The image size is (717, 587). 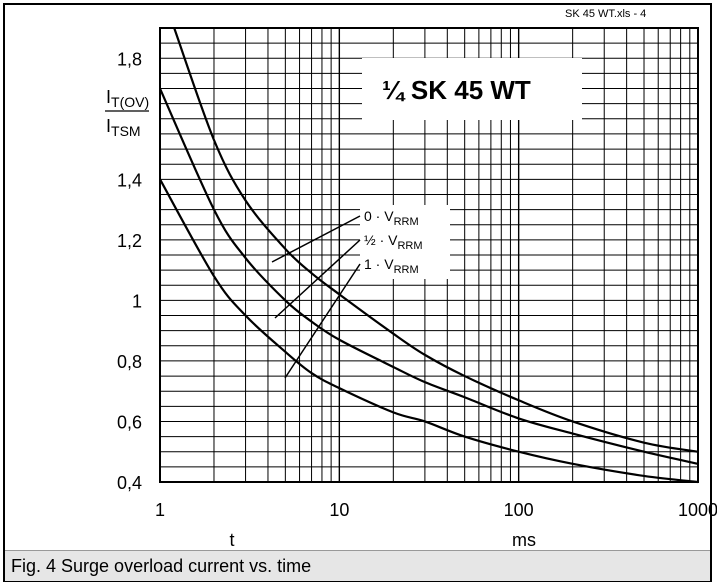 I want to click on legend-label-0: 0 · VRRM, so click(x=391, y=218).